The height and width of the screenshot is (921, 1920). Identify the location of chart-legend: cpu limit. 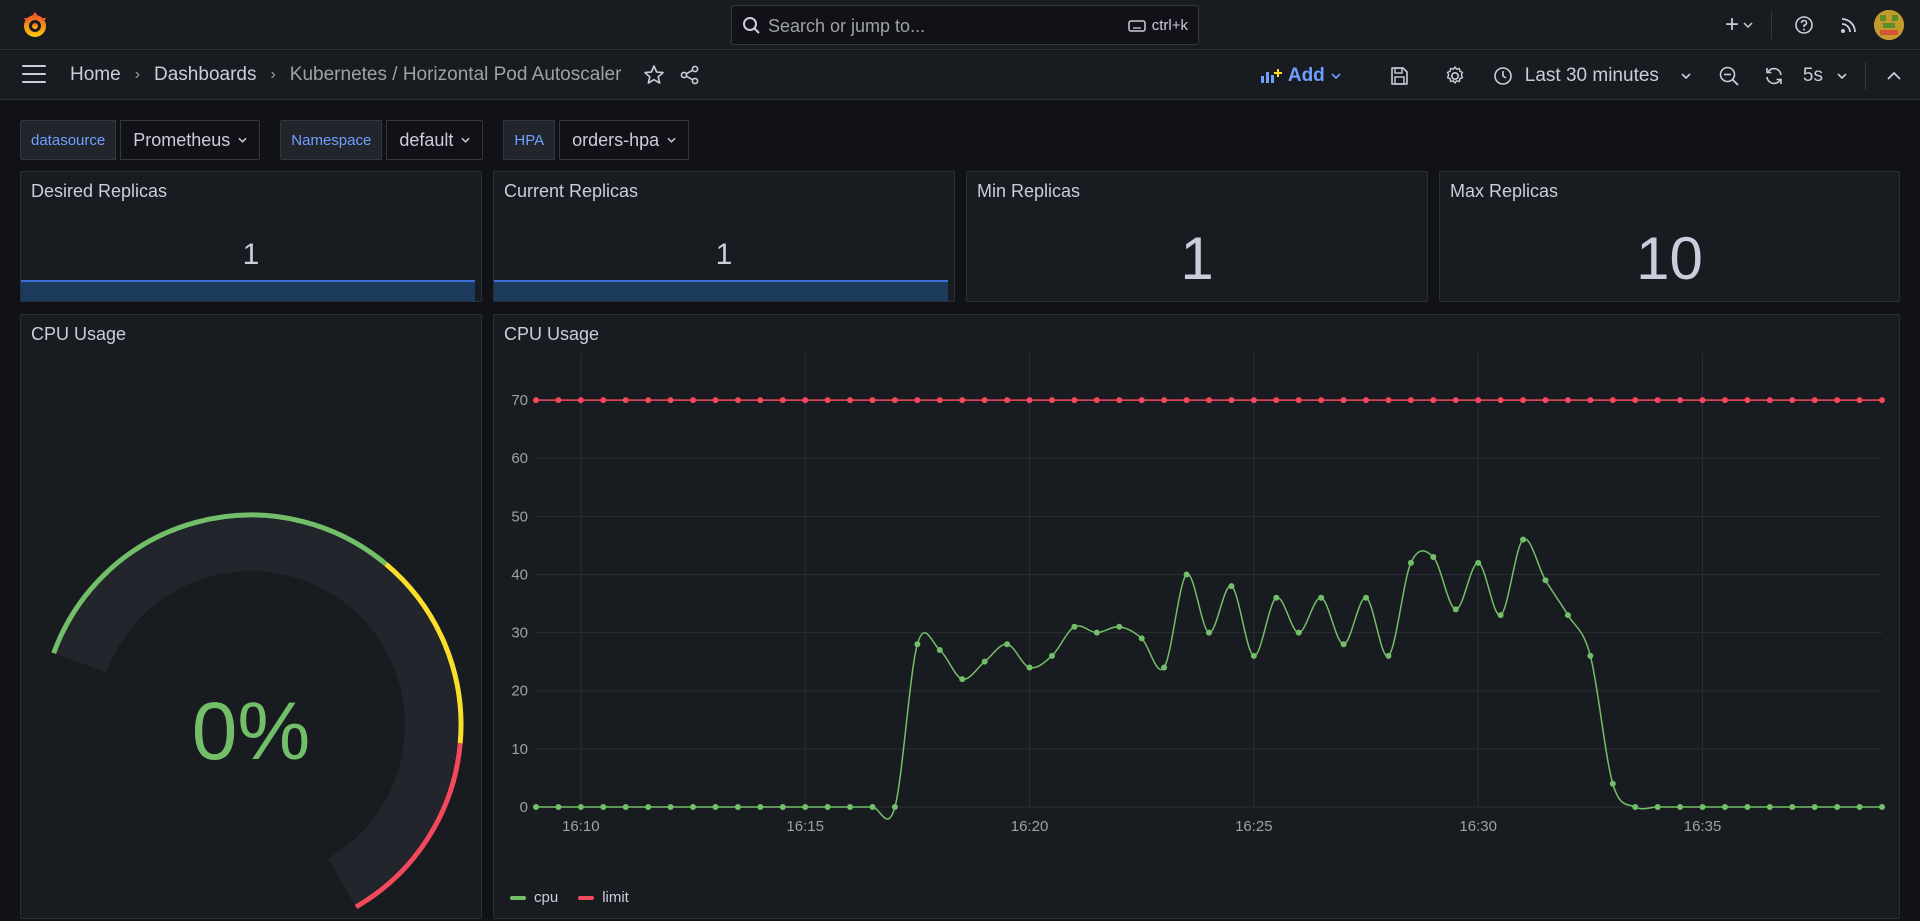
(569, 897).